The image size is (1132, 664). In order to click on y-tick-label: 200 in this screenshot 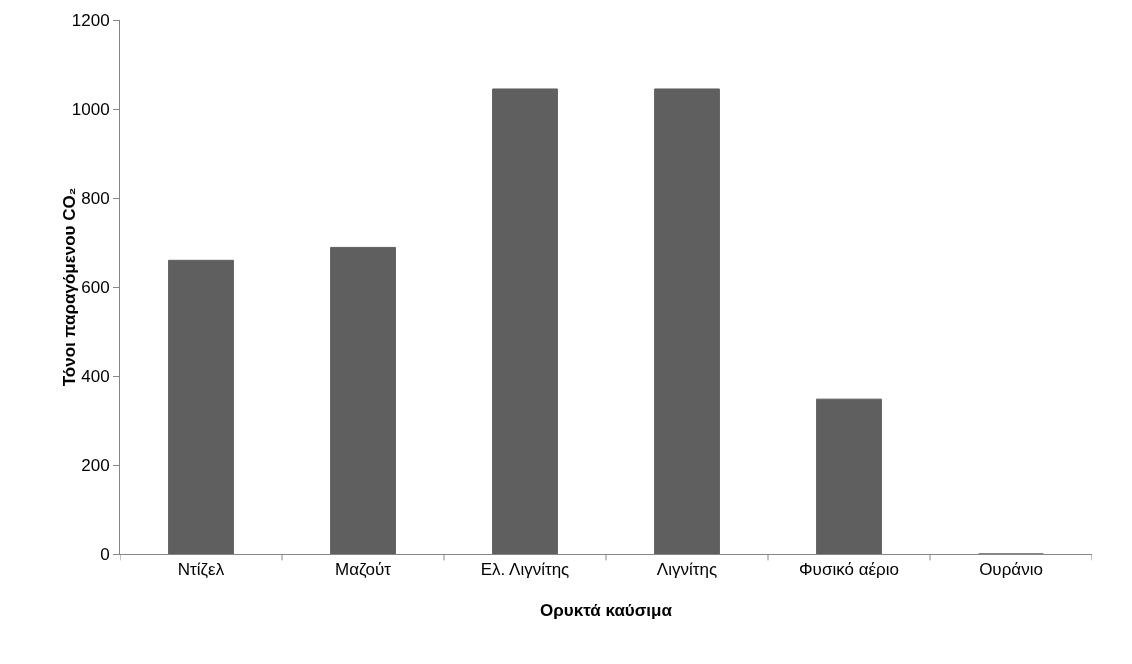, I will do `click(95, 465)`.